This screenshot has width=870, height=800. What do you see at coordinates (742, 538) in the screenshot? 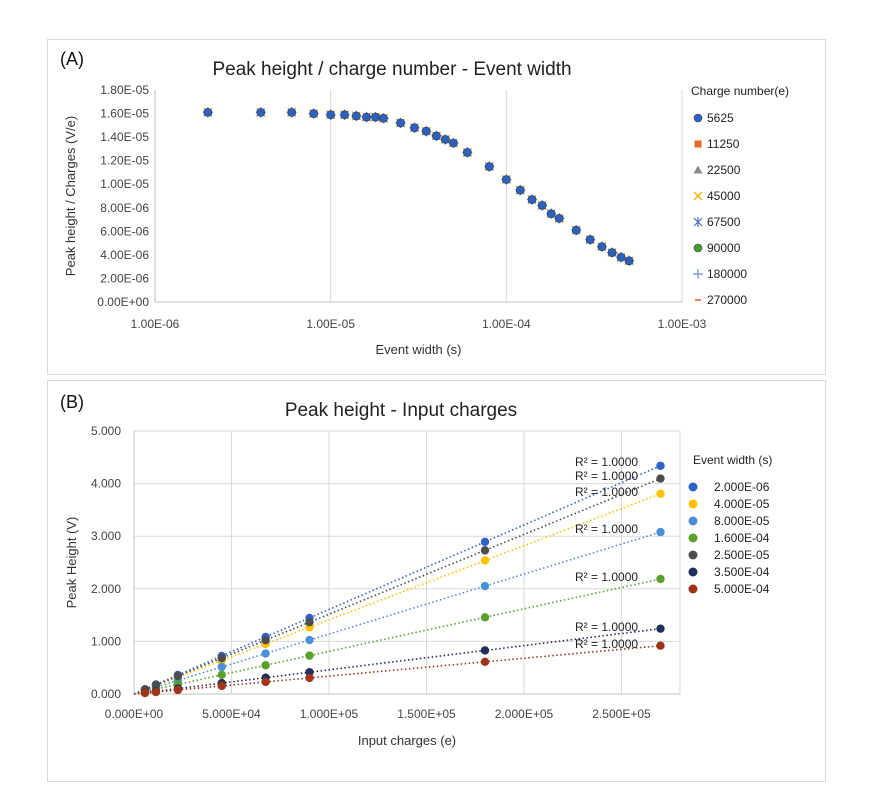
I see `legend-label-b: 1.600E-04` at bounding box center [742, 538].